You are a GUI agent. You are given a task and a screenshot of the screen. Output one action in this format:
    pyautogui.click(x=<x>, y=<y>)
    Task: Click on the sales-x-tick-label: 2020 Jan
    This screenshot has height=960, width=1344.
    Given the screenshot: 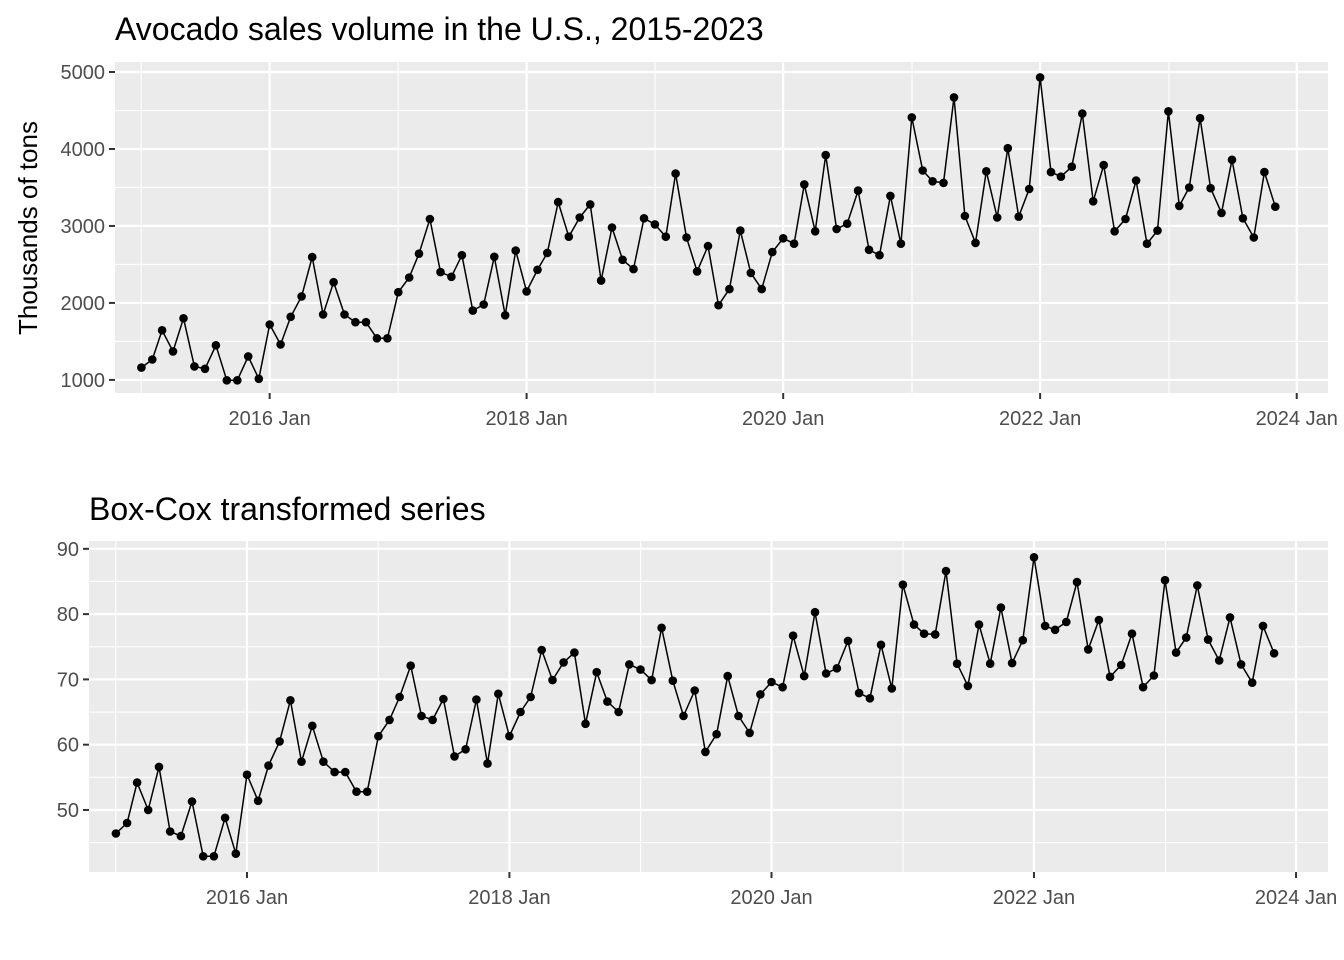 What is the action you would take?
    pyautogui.click(x=783, y=419)
    